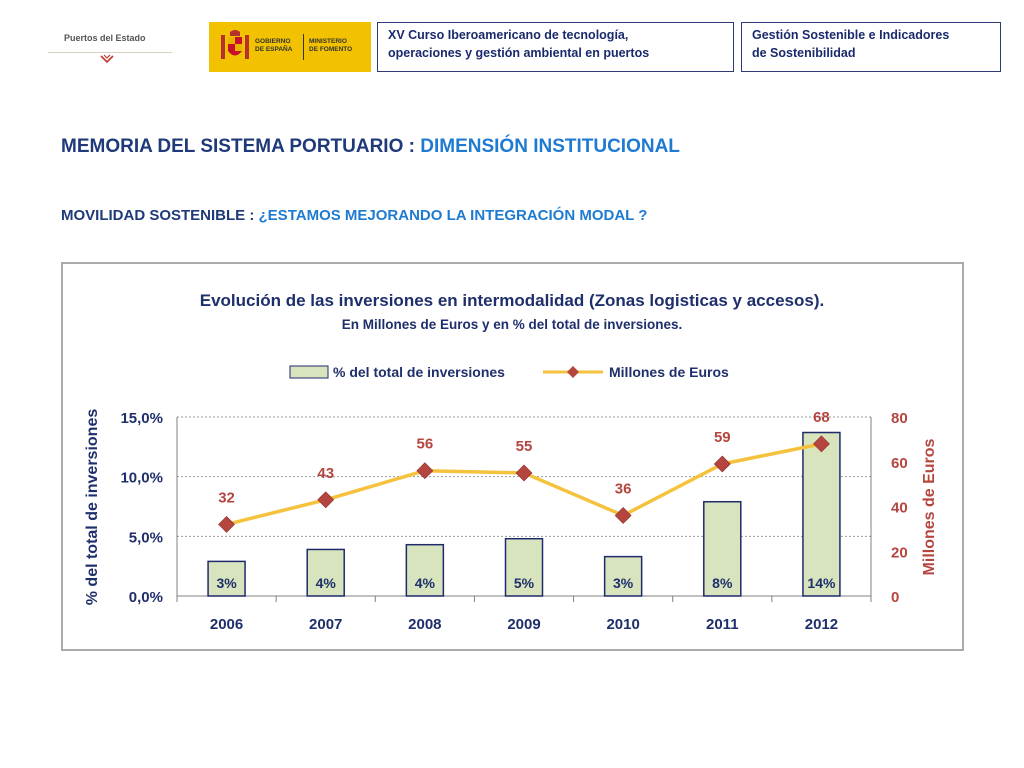 The image size is (1024, 768). Describe the element at coordinates (331, 45) in the screenshot. I see `ministerio-text: MINISTERIO DE FOMENTO` at that location.